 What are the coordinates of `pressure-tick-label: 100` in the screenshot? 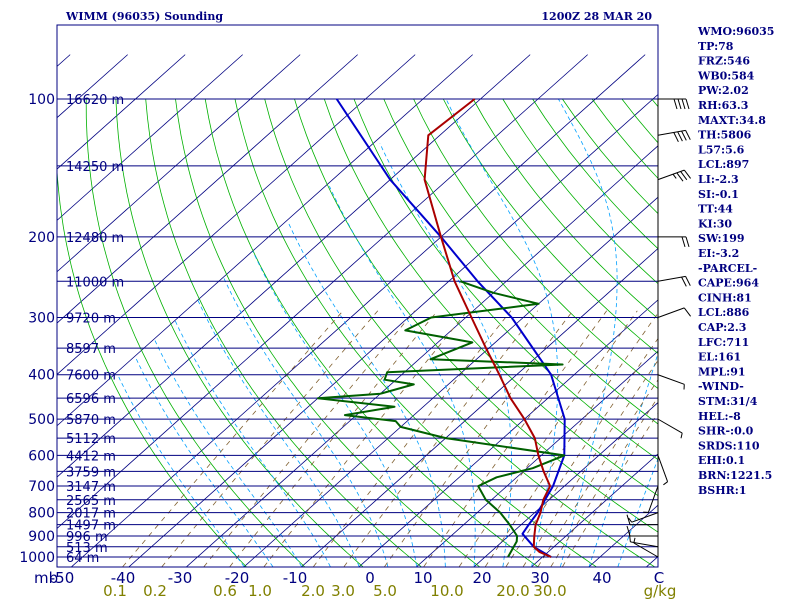 It's located at (41, 100).